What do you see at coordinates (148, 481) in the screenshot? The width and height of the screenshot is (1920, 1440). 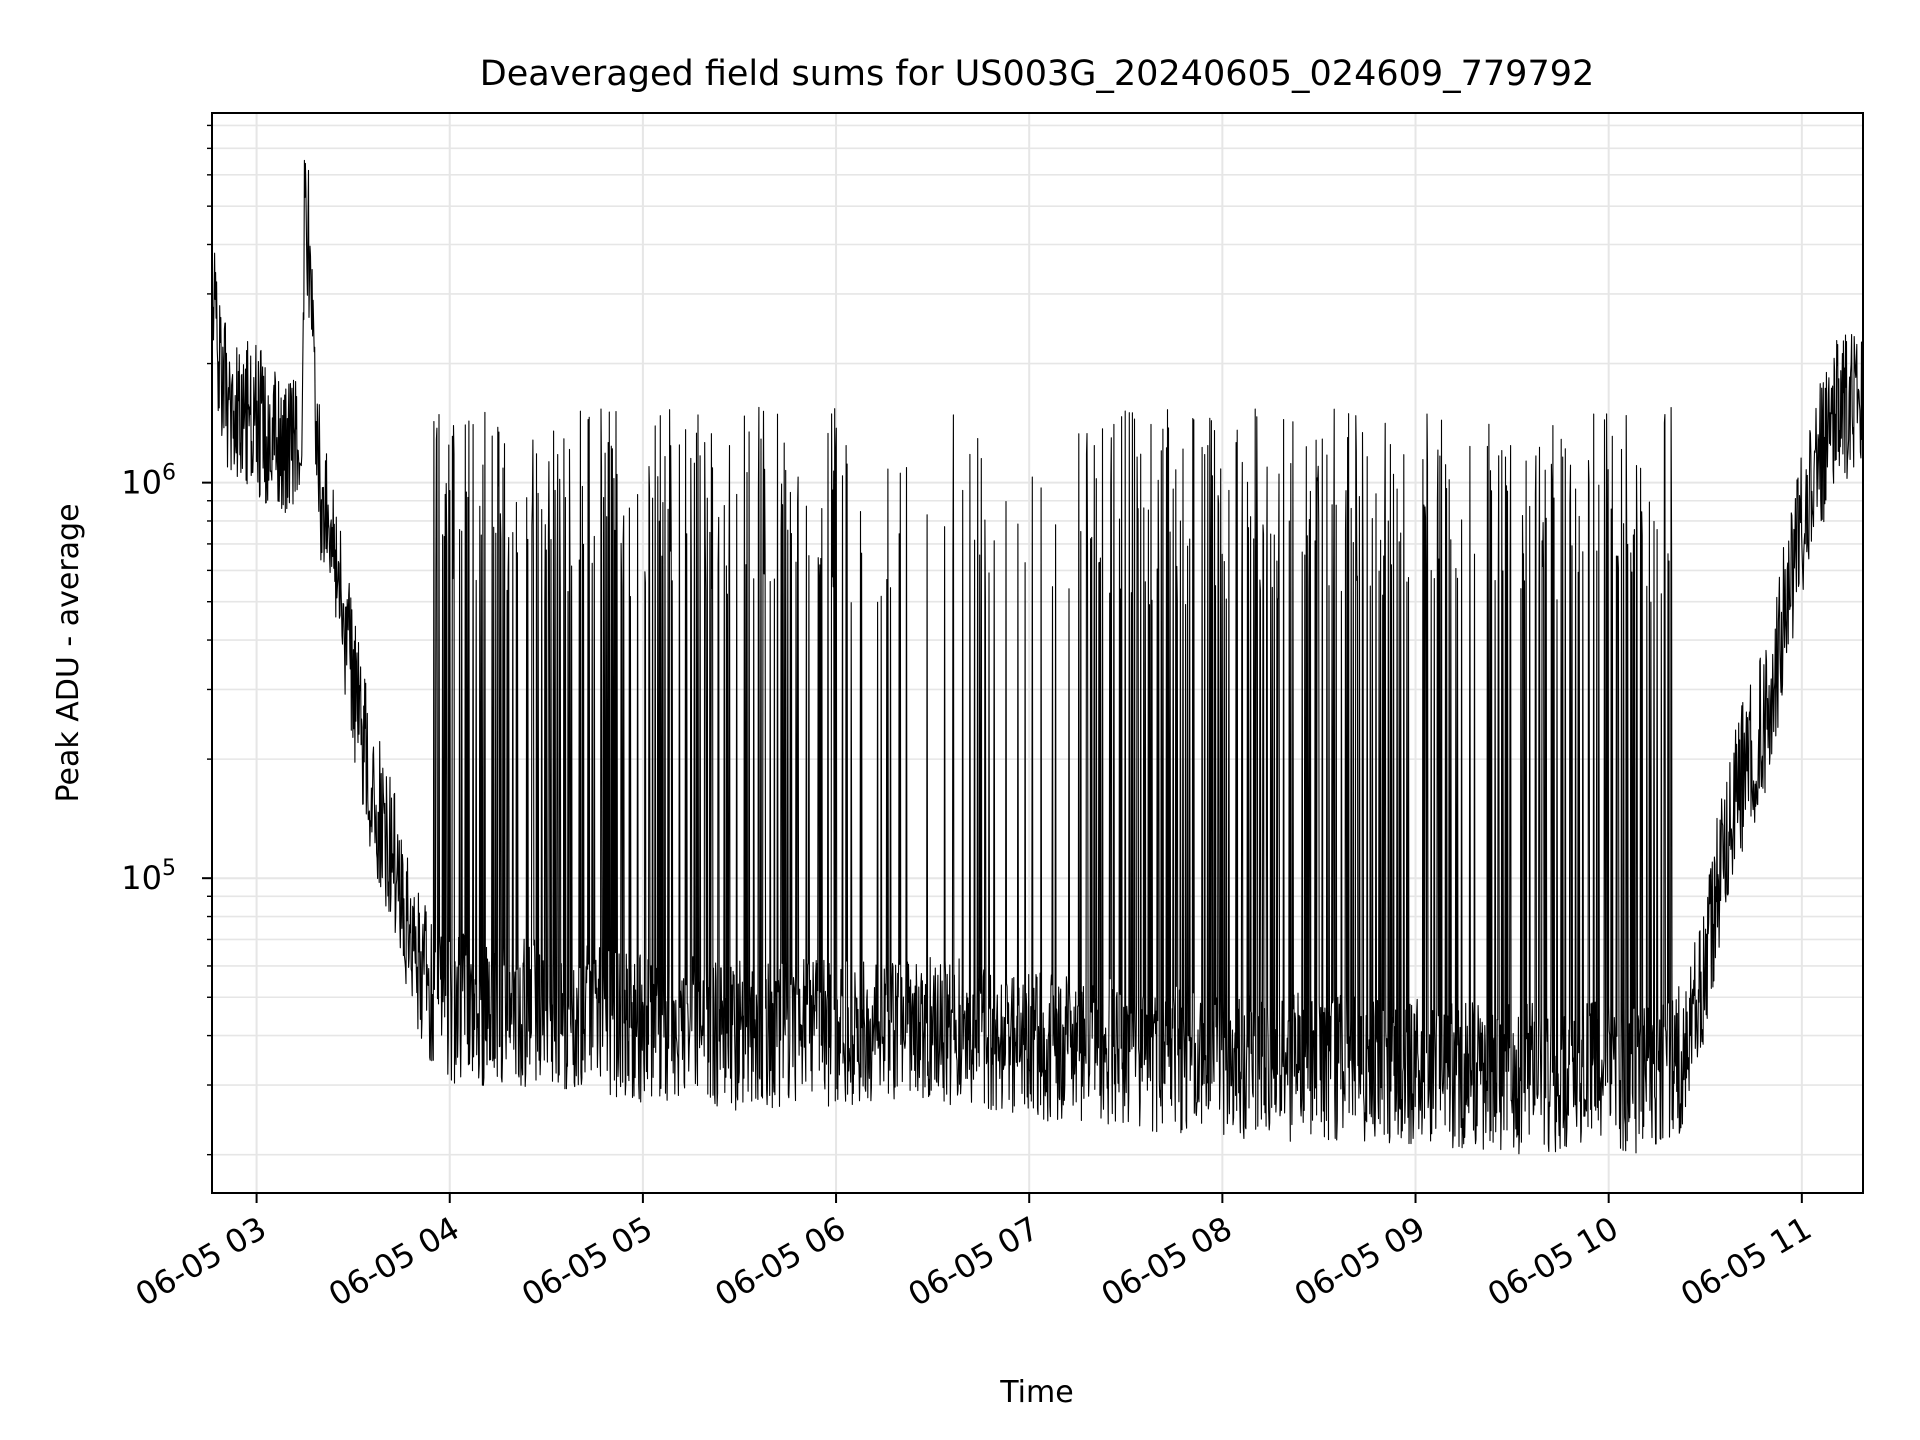 I see `y-tick-label: 106` at bounding box center [148, 481].